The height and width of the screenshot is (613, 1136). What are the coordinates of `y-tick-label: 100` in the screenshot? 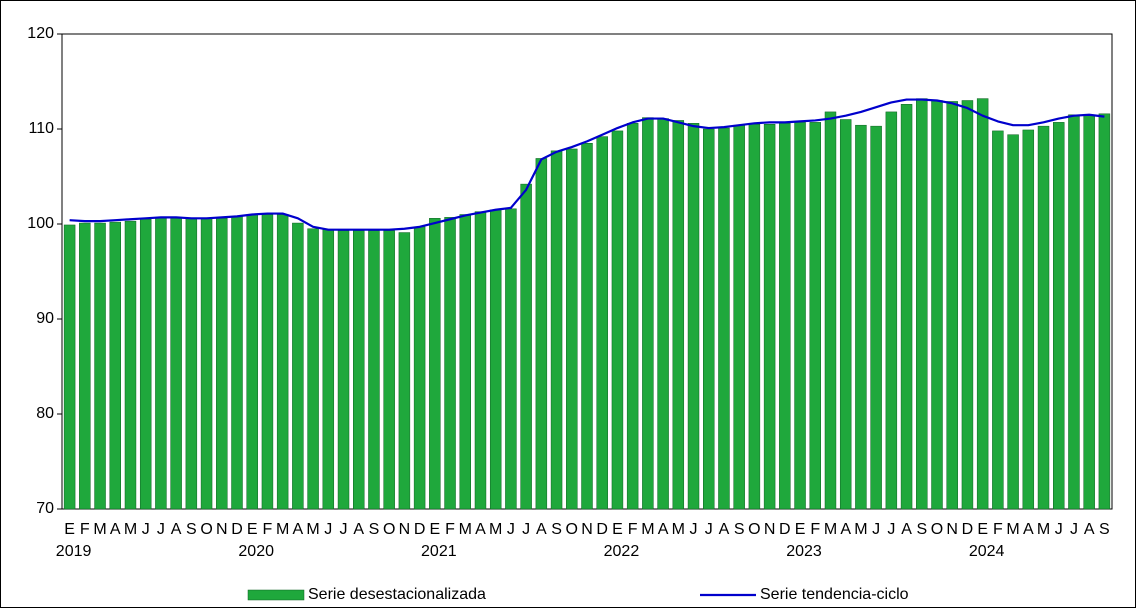 It's located at (40, 223).